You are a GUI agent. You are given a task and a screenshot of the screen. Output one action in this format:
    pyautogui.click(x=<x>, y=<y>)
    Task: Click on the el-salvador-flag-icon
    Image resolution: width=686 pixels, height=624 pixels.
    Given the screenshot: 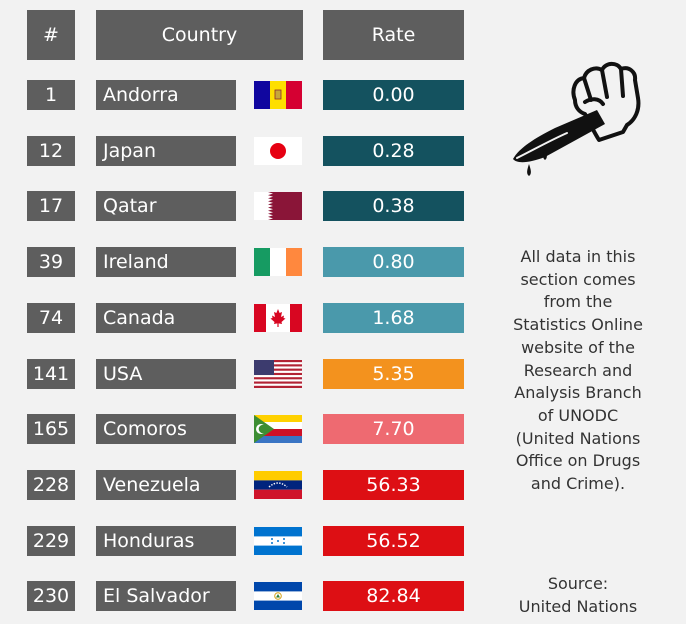 What is the action you would take?
    pyautogui.click(x=278, y=596)
    